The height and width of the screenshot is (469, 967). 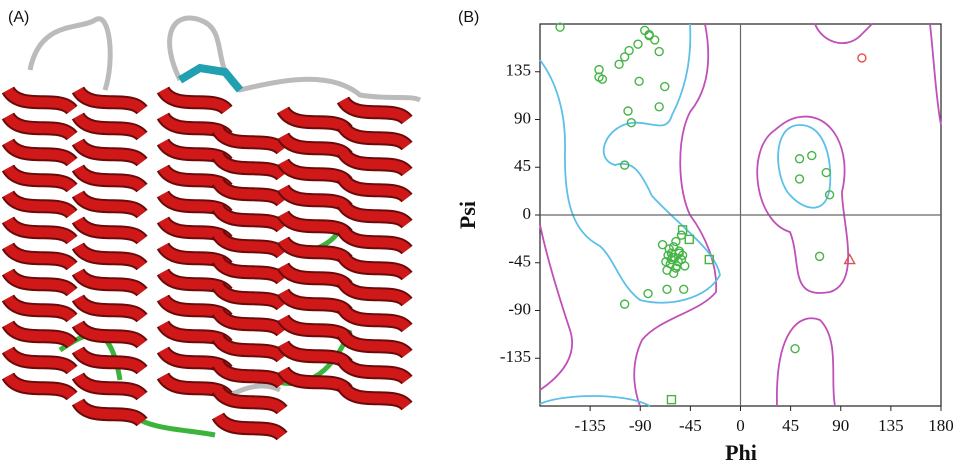 What do you see at coordinates (519, 308) in the screenshot?
I see `y-tick-label: -90` at bounding box center [519, 308].